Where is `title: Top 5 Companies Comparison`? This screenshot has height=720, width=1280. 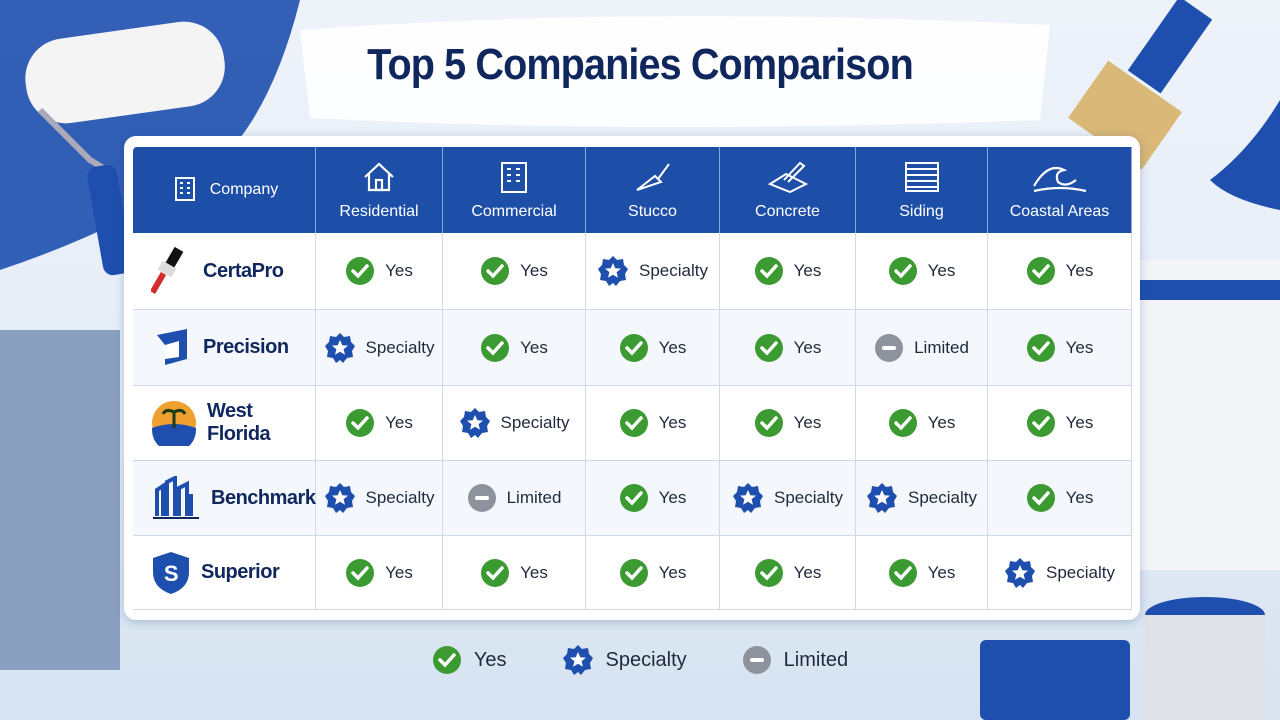
title: Top 5 Companies Comparison is located at coordinates (640, 64).